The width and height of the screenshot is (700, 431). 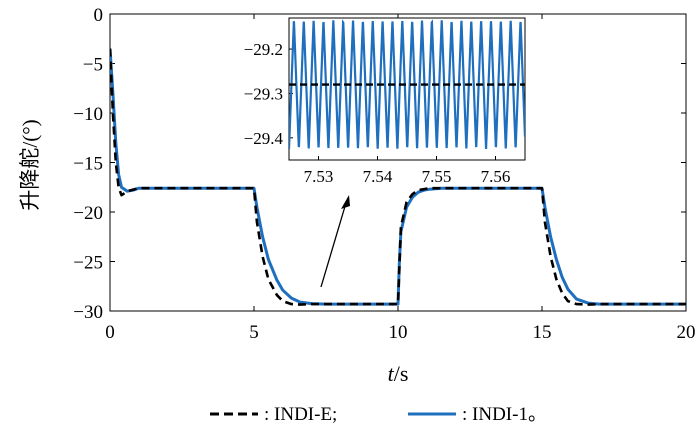 What do you see at coordinates (496, 176) in the screenshot?
I see `inset-x-tick-label: 7.56` at bounding box center [496, 176].